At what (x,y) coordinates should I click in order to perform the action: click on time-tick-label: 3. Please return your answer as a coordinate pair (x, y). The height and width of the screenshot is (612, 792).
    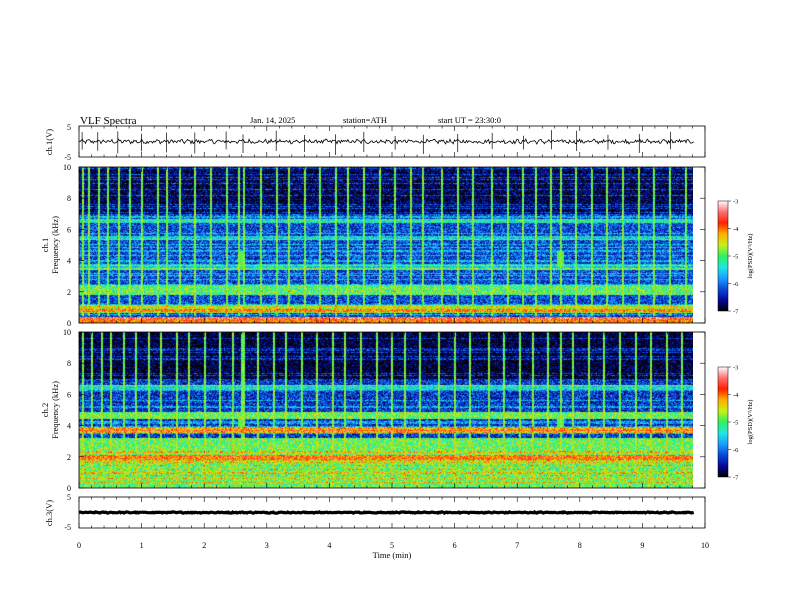
    Looking at the image, I should click on (267, 545).